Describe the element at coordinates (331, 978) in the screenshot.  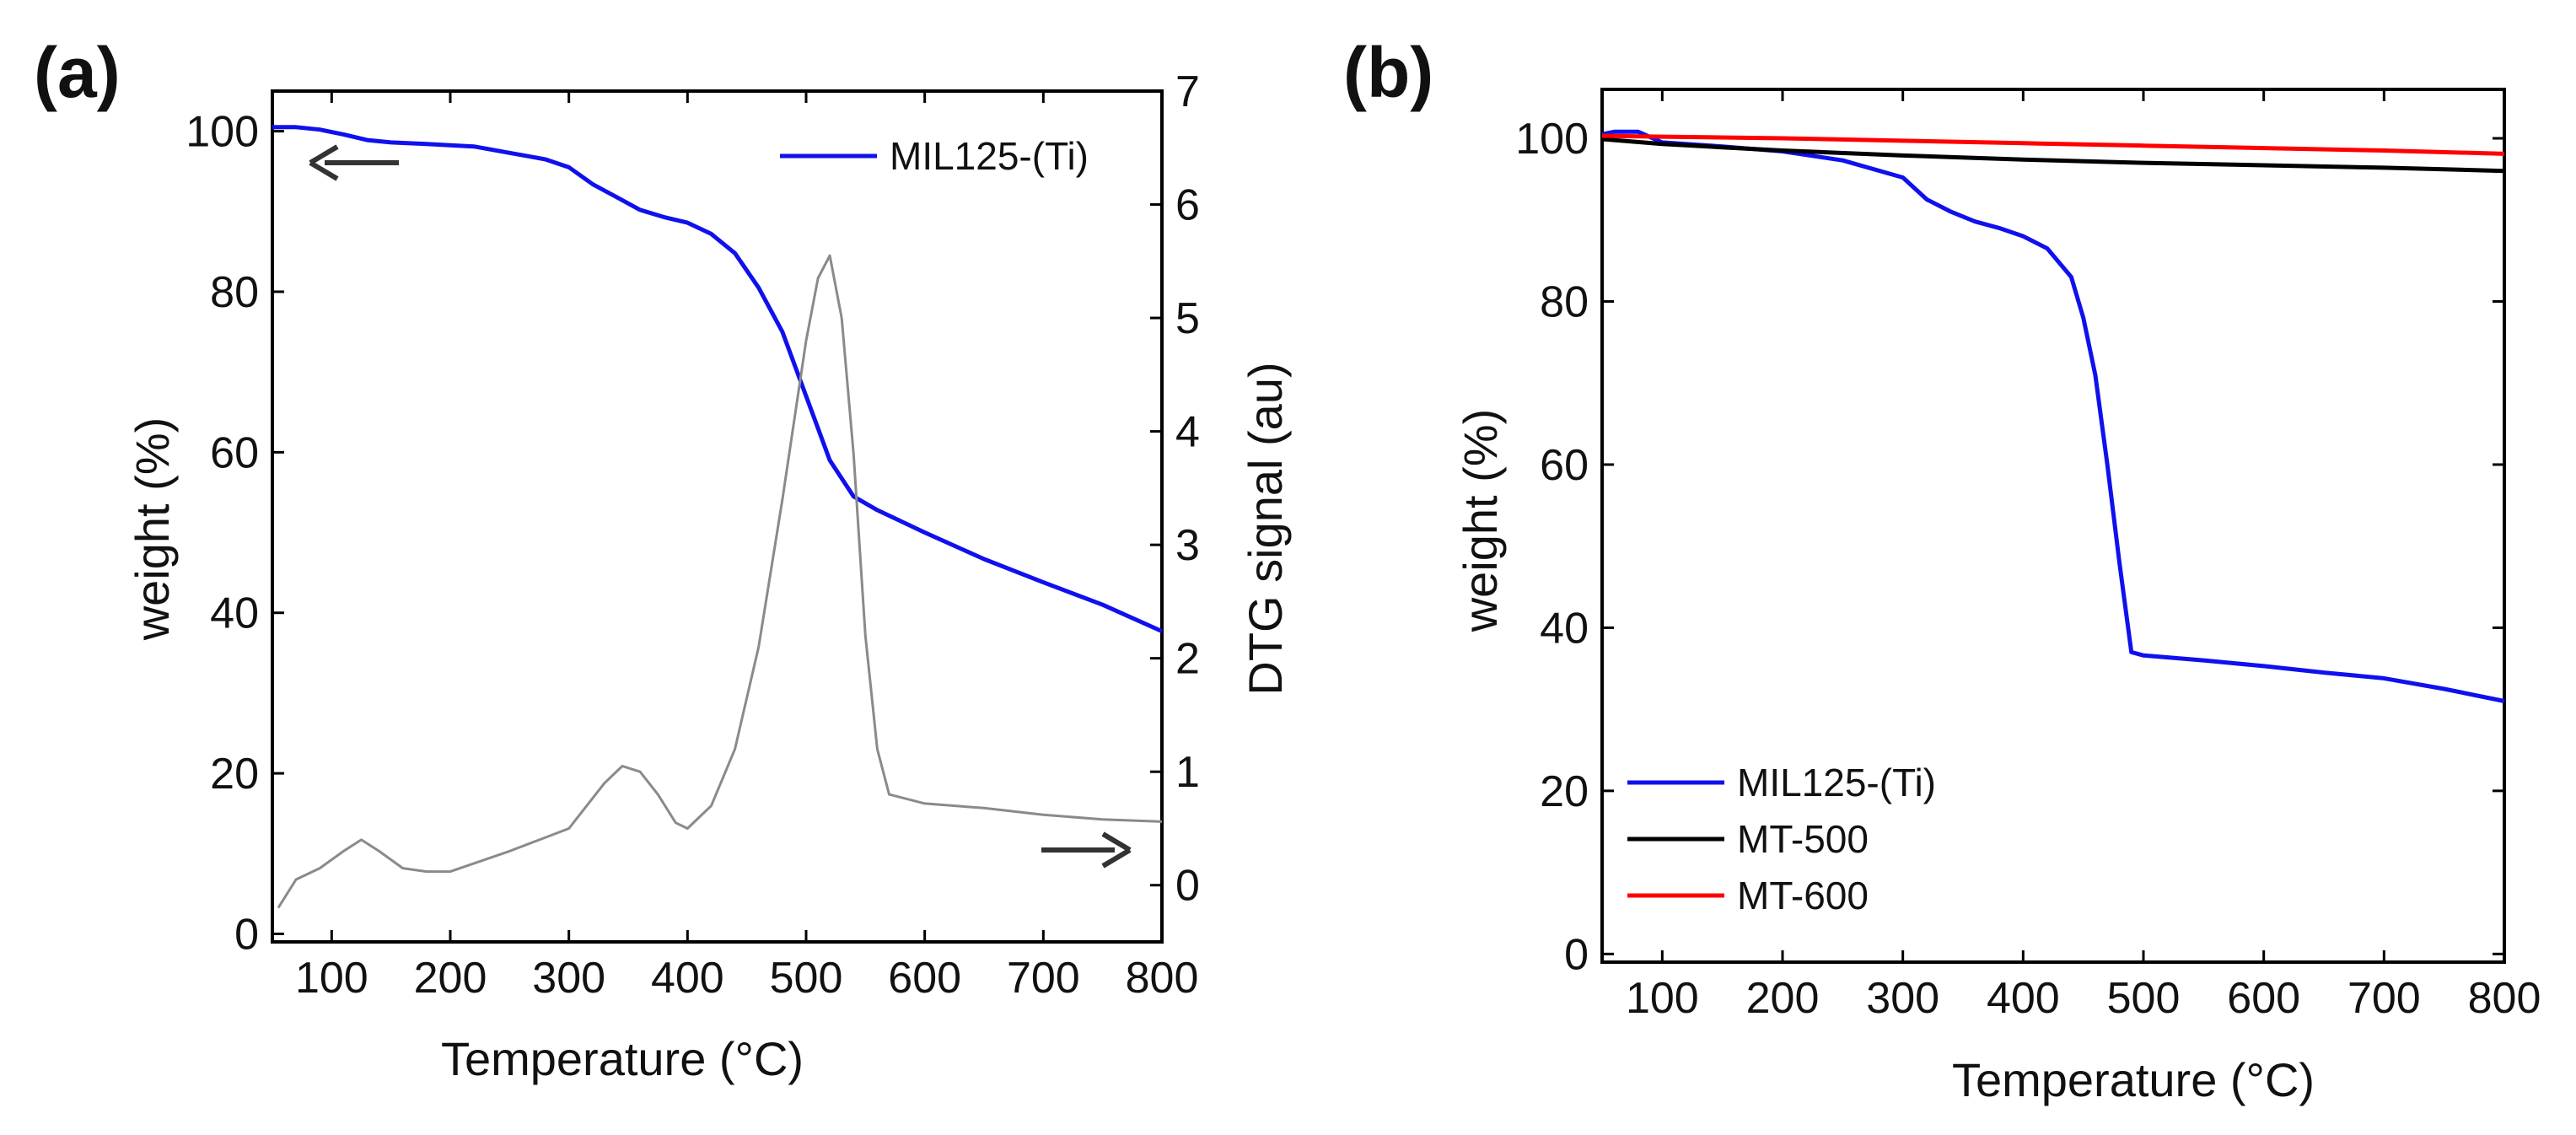
I see `panel-a-x-tick-label: 100` at that location.